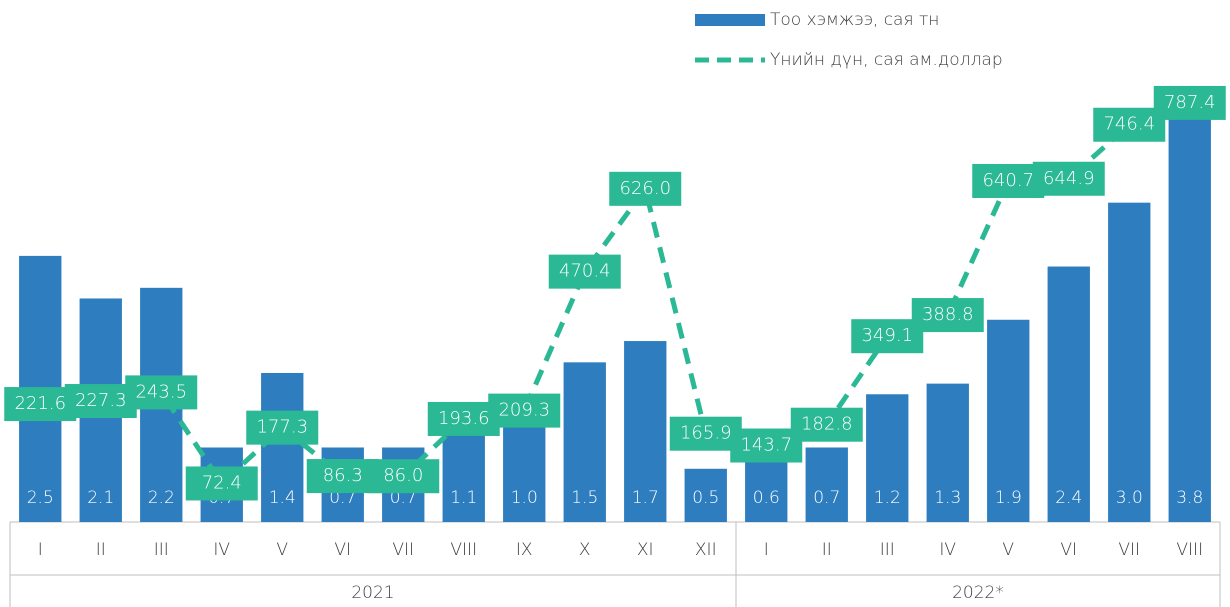 Image resolution: width=1230 pixels, height=607 pixels. I want to click on legend-label: Тоо хэмжээ, сая тн, so click(854, 20).